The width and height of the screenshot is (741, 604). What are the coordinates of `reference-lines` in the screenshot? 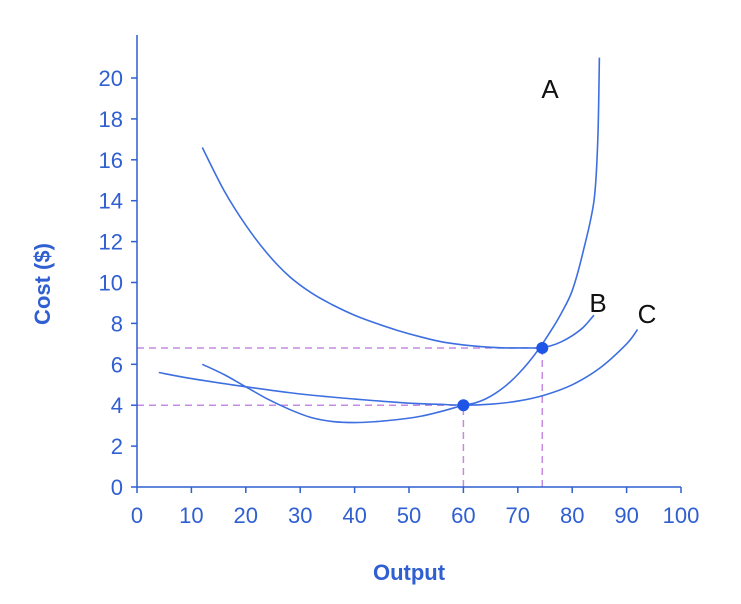 It's located at (340, 417).